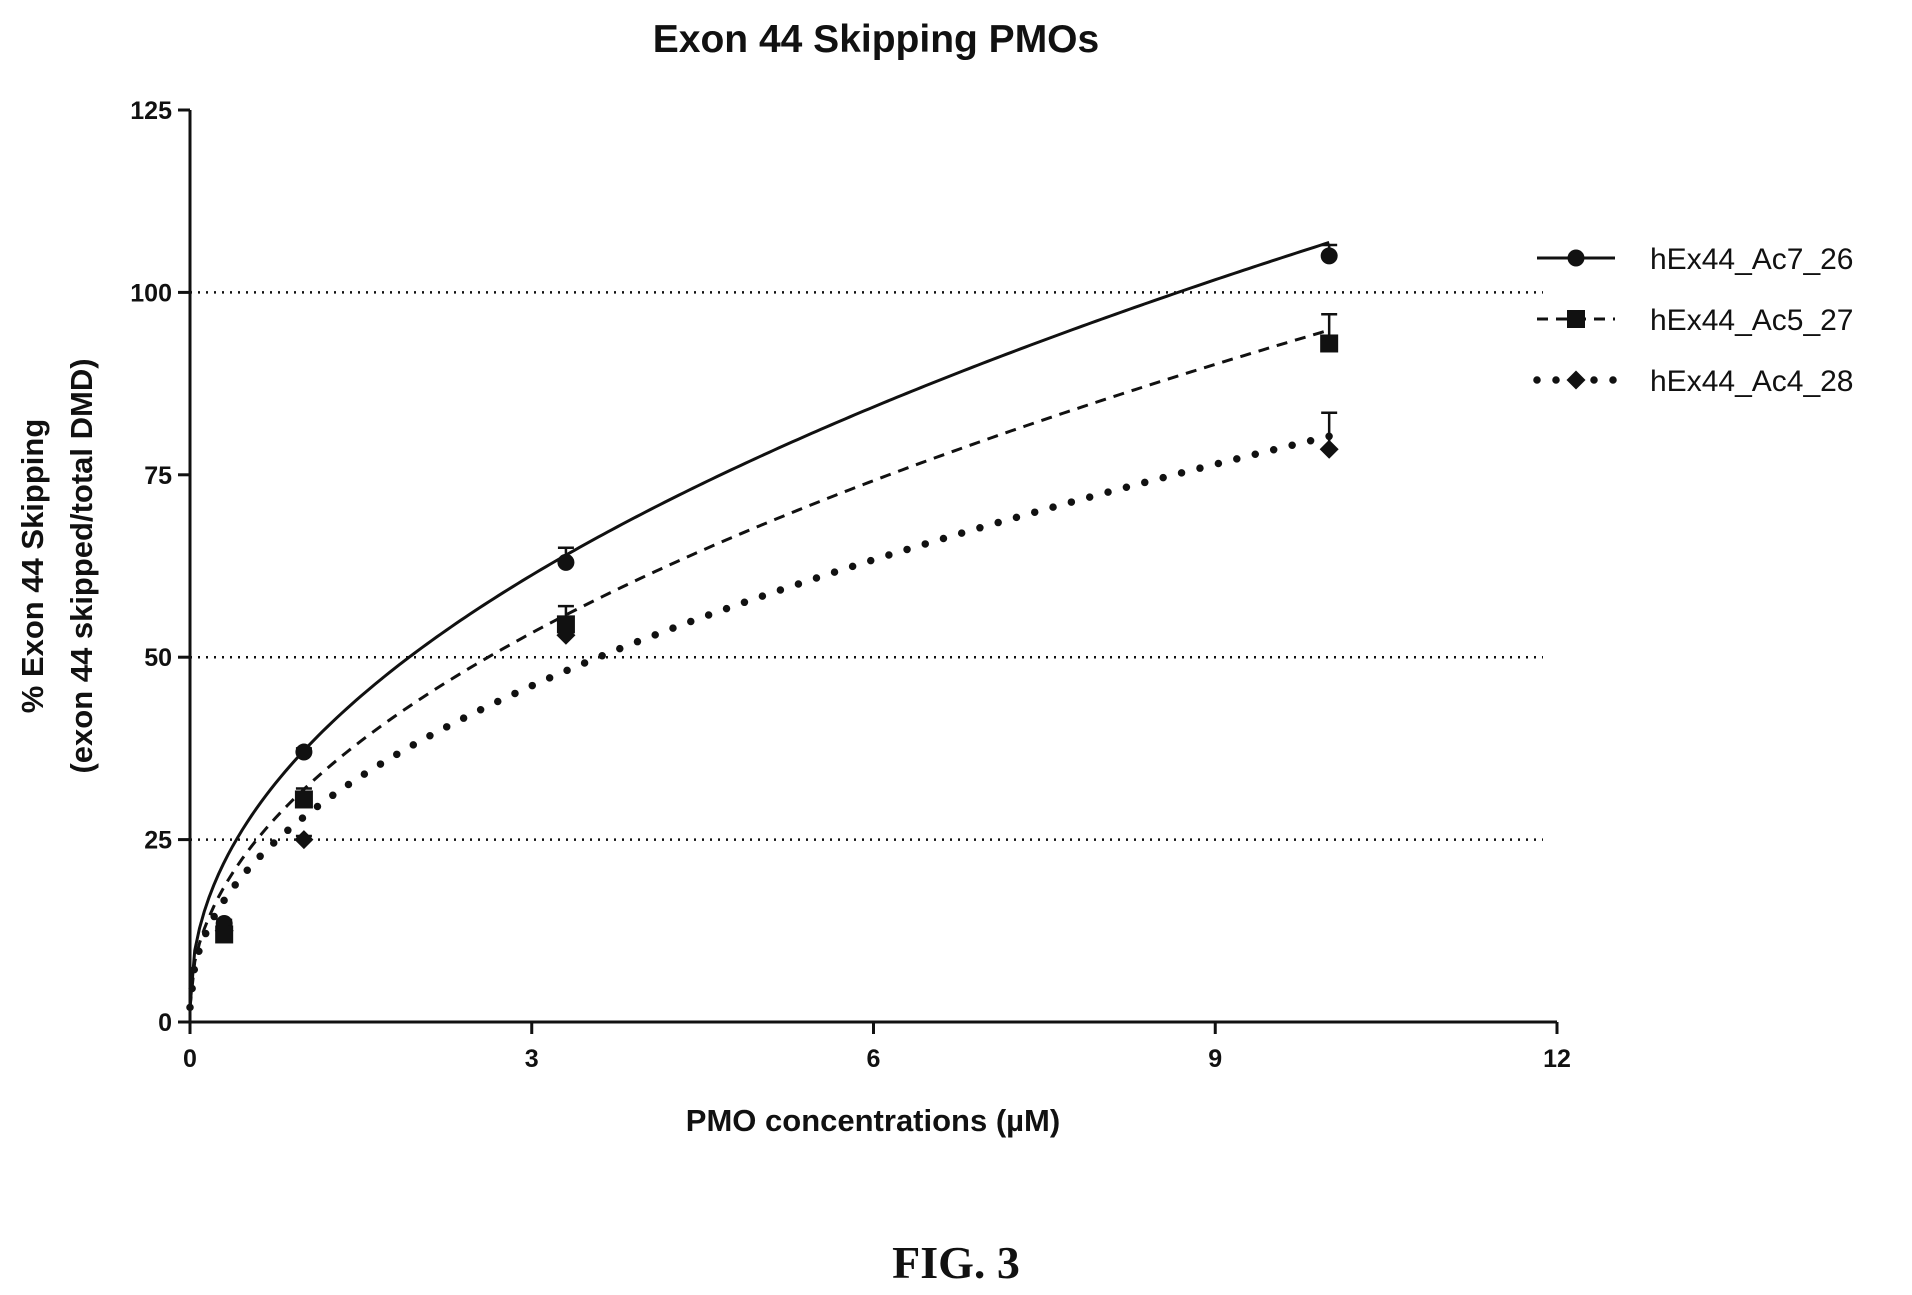 Image resolution: width=1912 pixels, height=1295 pixels. What do you see at coordinates (1557, 1059) in the screenshot?
I see `x-tick-label: 12` at bounding box center [1557, 1059].